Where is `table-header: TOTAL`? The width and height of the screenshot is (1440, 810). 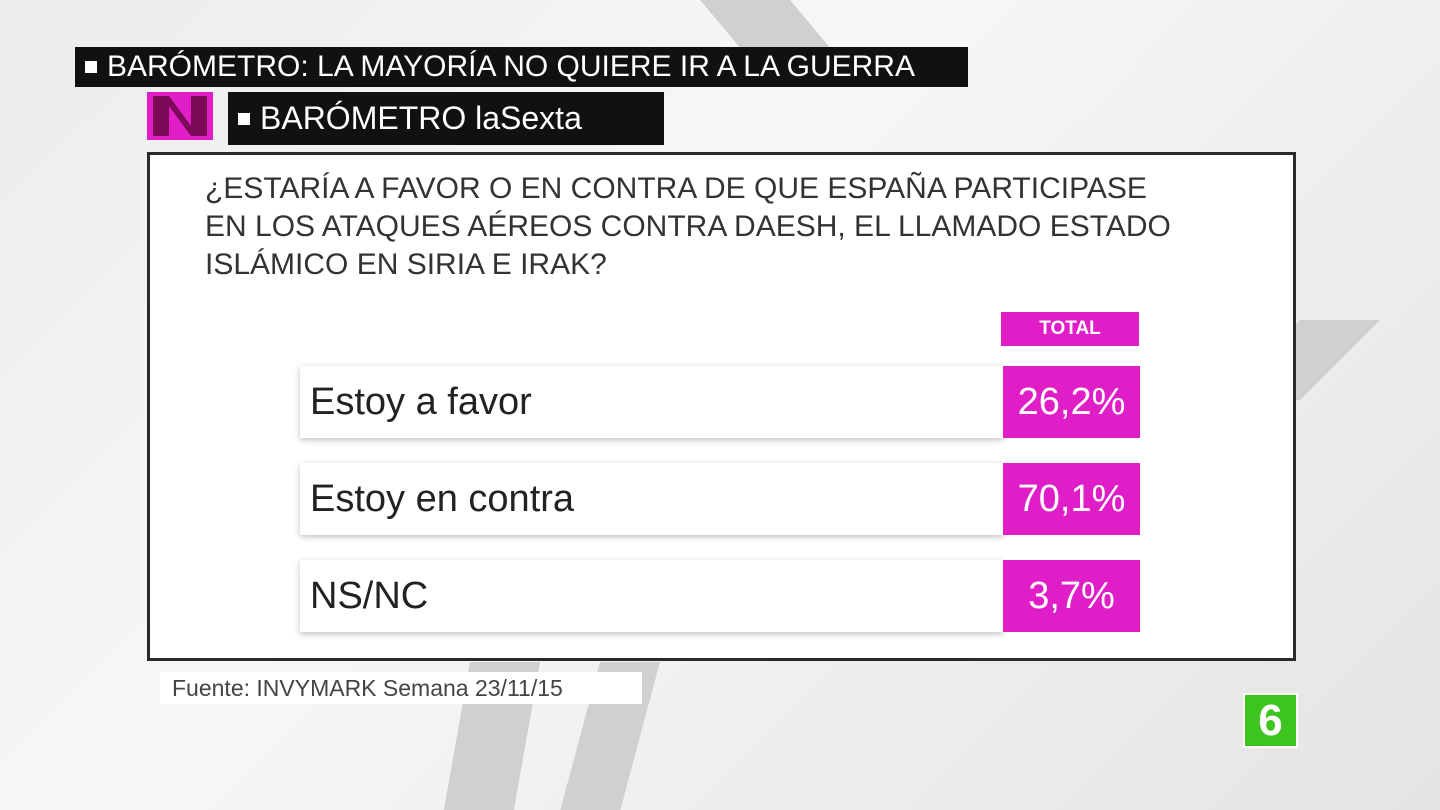 table-header: TOTAL is located at coordinates (1070, 329).